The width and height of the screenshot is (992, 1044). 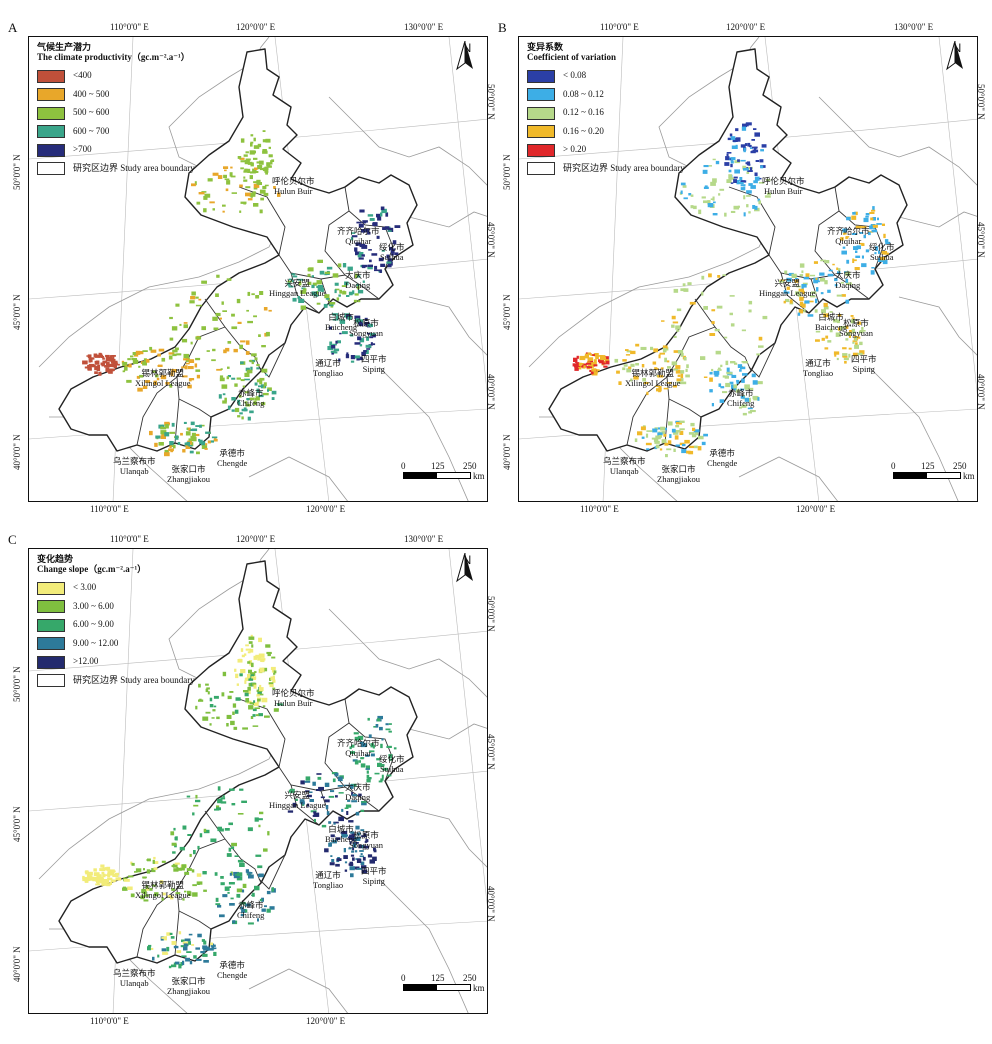 I want to click on legend-title-en: The climate productivity（gc.m⁻².a⁻¹）, so click(x=113, y=56).